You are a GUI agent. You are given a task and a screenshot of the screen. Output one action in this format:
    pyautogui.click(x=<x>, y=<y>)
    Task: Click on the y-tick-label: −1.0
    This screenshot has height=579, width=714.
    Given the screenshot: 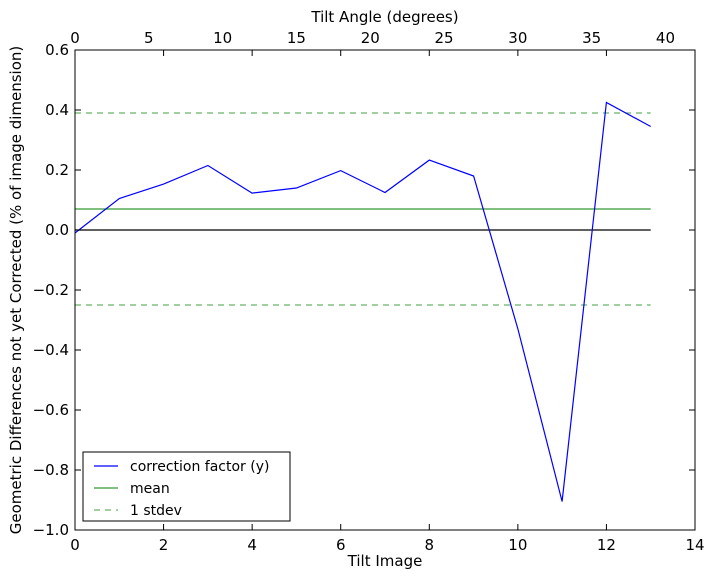 What is the action you would take?
    pyautogui.click(x=51, y=530)
    